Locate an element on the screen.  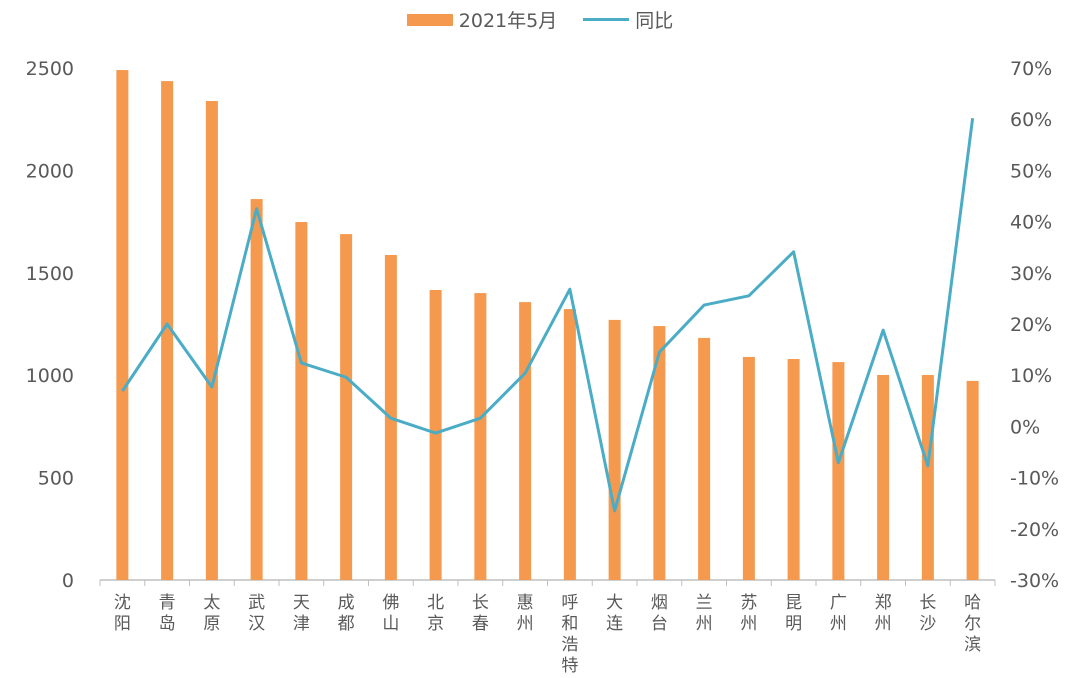
x-category-label: 兰州 is located at coordinates (704, 613).